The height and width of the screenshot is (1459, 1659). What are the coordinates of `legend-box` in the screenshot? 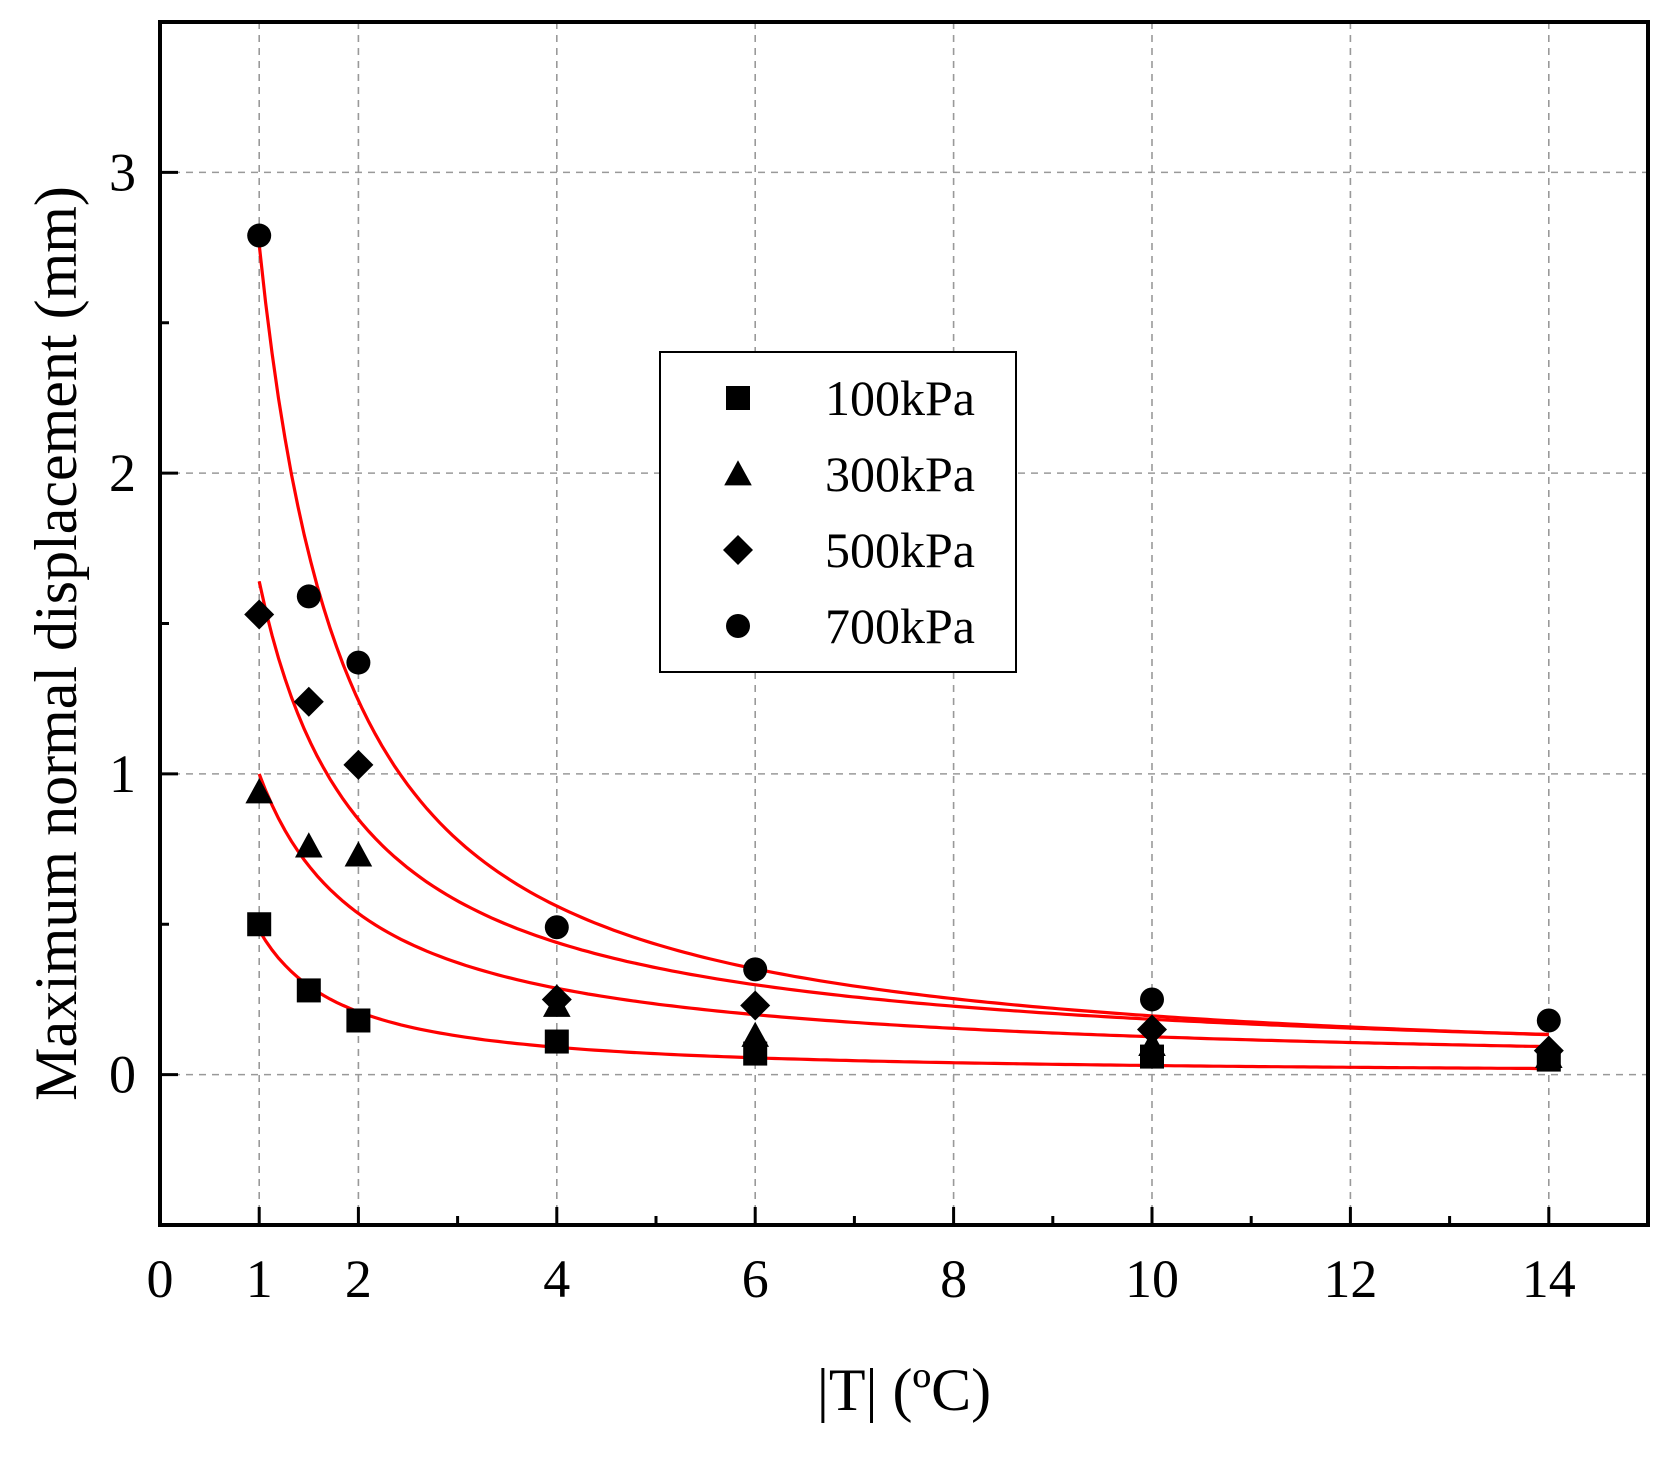 It's located at (838, 512).